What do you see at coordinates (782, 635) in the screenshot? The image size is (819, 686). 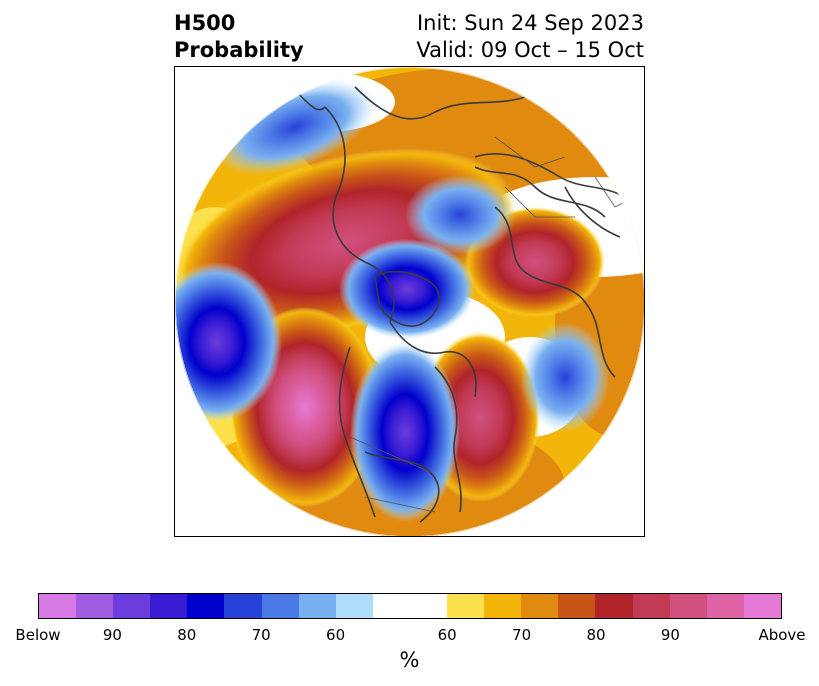 I see `colorbar-tick-label: Above` at bounding box center [782, 635].